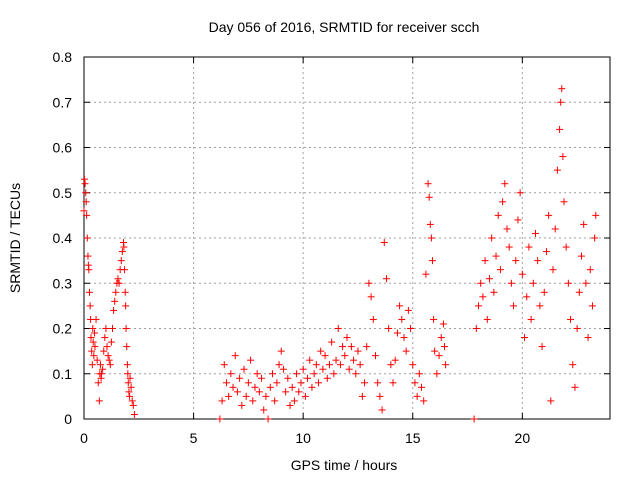 This screenshot has height=480, width=640. What do you see at coordinates (68, 419) in the screenshot?
I see `y-tick-label: 0` at bounding box center [68, 419].